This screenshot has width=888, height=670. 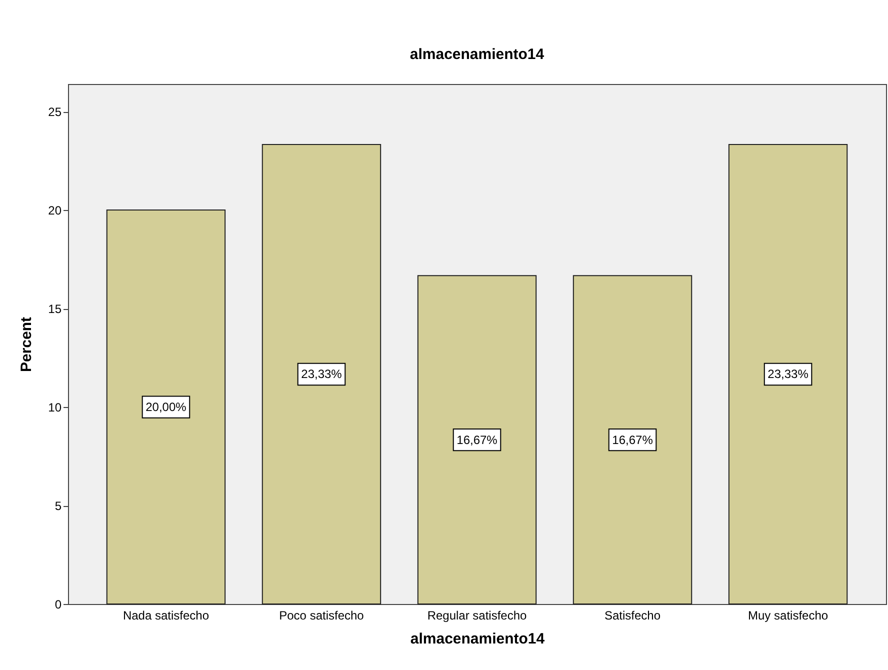 What do you see at coordinates (27, 344) in the screenshot?
I see `y-axis-title: Percent` at bounding box center [27, 344].